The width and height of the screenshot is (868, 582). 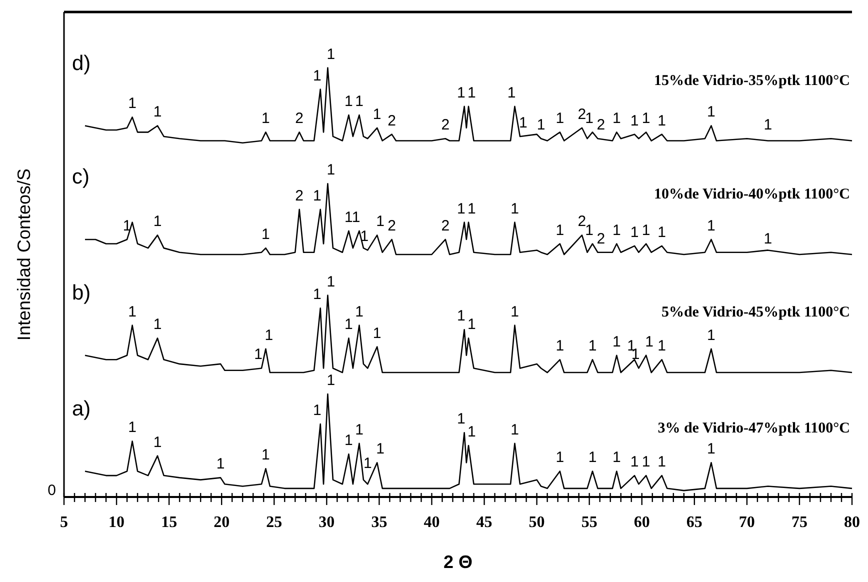 What do you see at coordinates (752, 194) in the screenshot?
I see `text: 10%de Vidrio-40%ptk 1100°C` at bounding box center [752, 194].